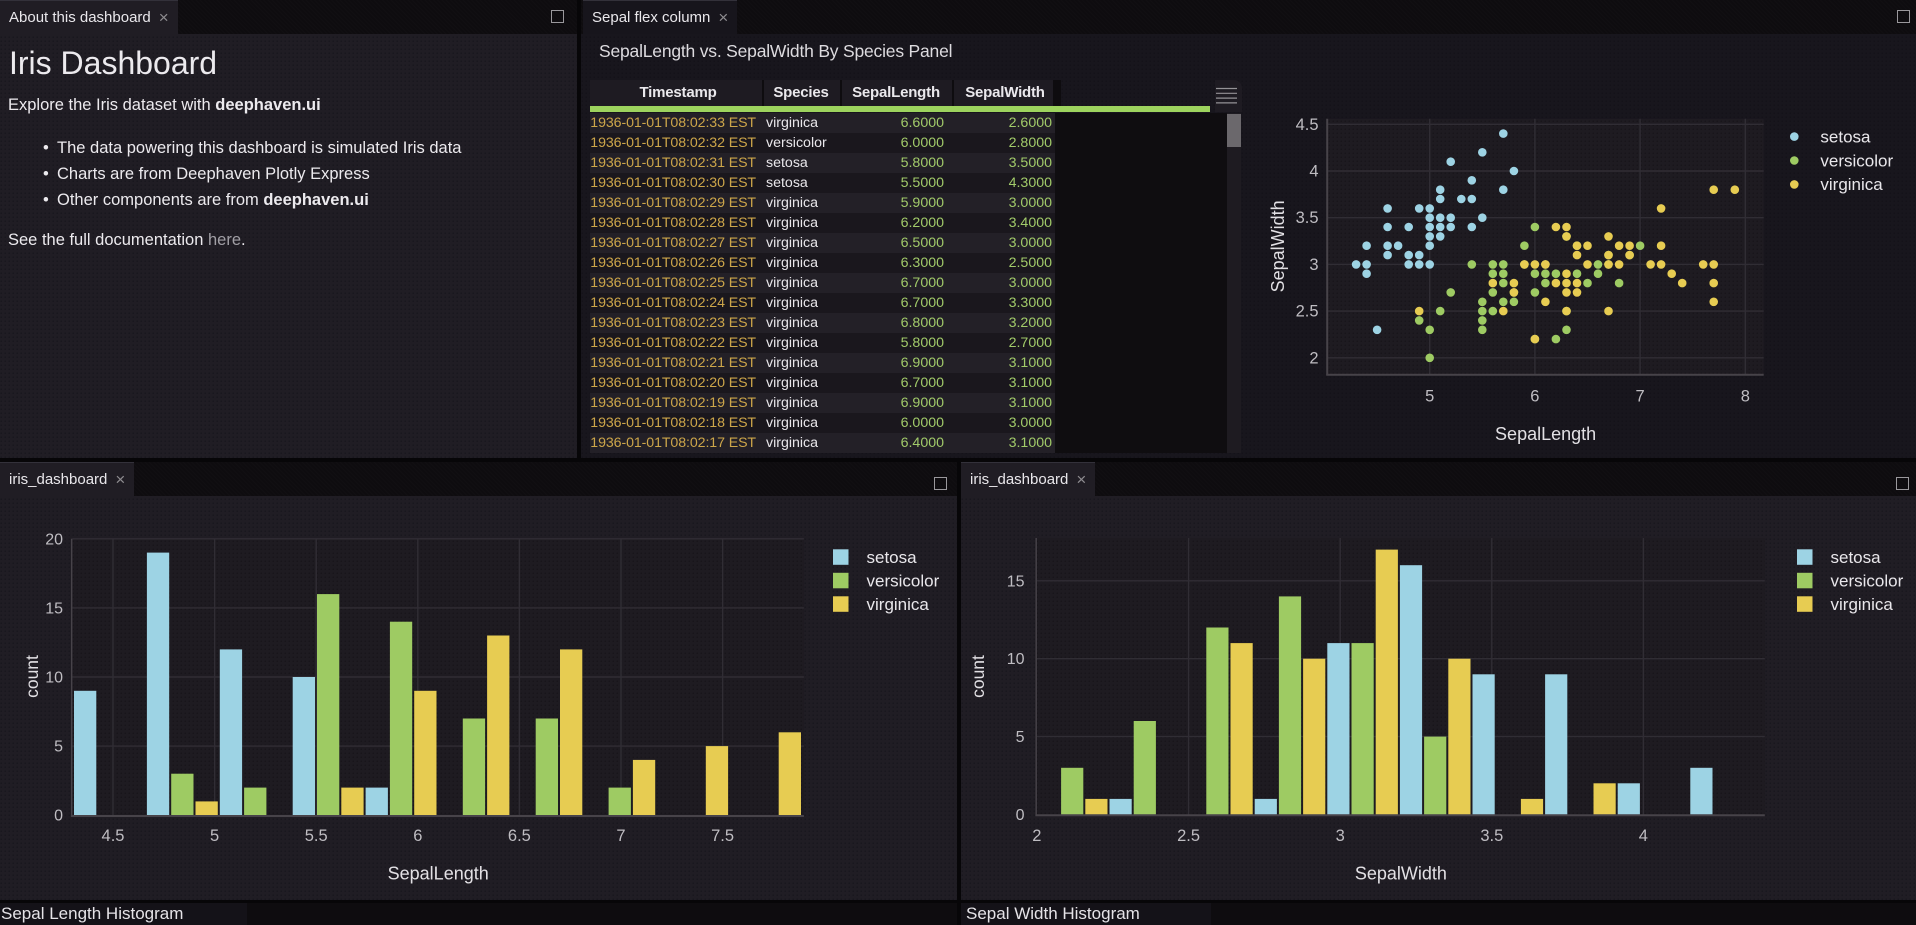  I want to click on svg-text: 5.5, so click(316, 836).